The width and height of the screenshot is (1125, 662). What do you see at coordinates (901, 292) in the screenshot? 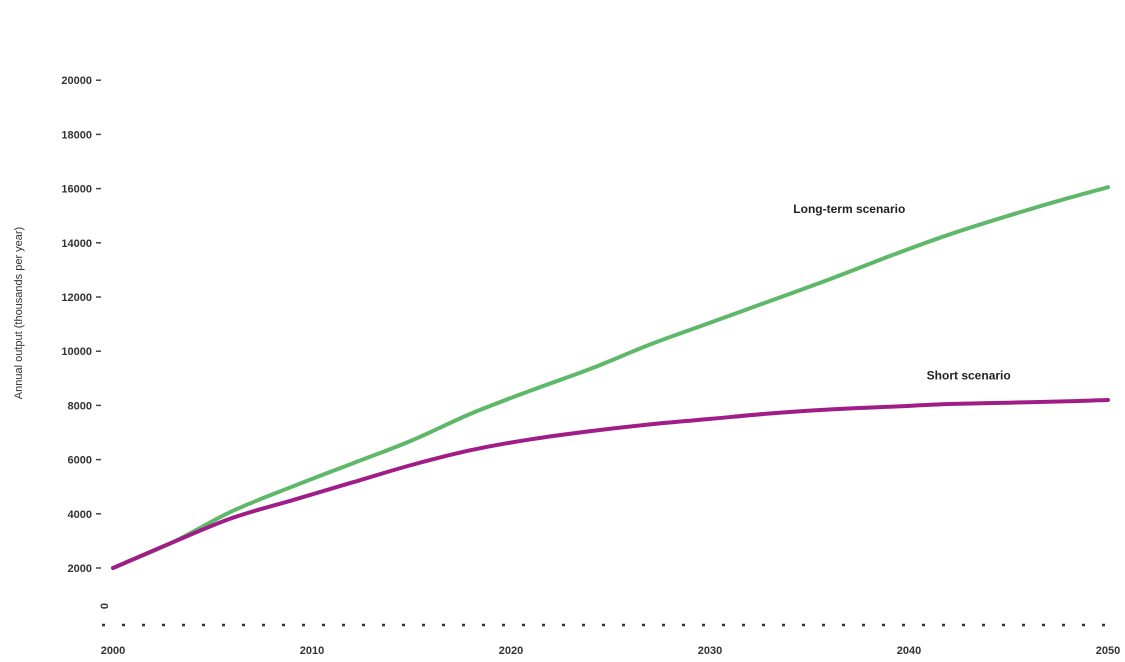
I see `annotation-layer: Long-term scenario Short scenario` at bounding box center [901, 292].